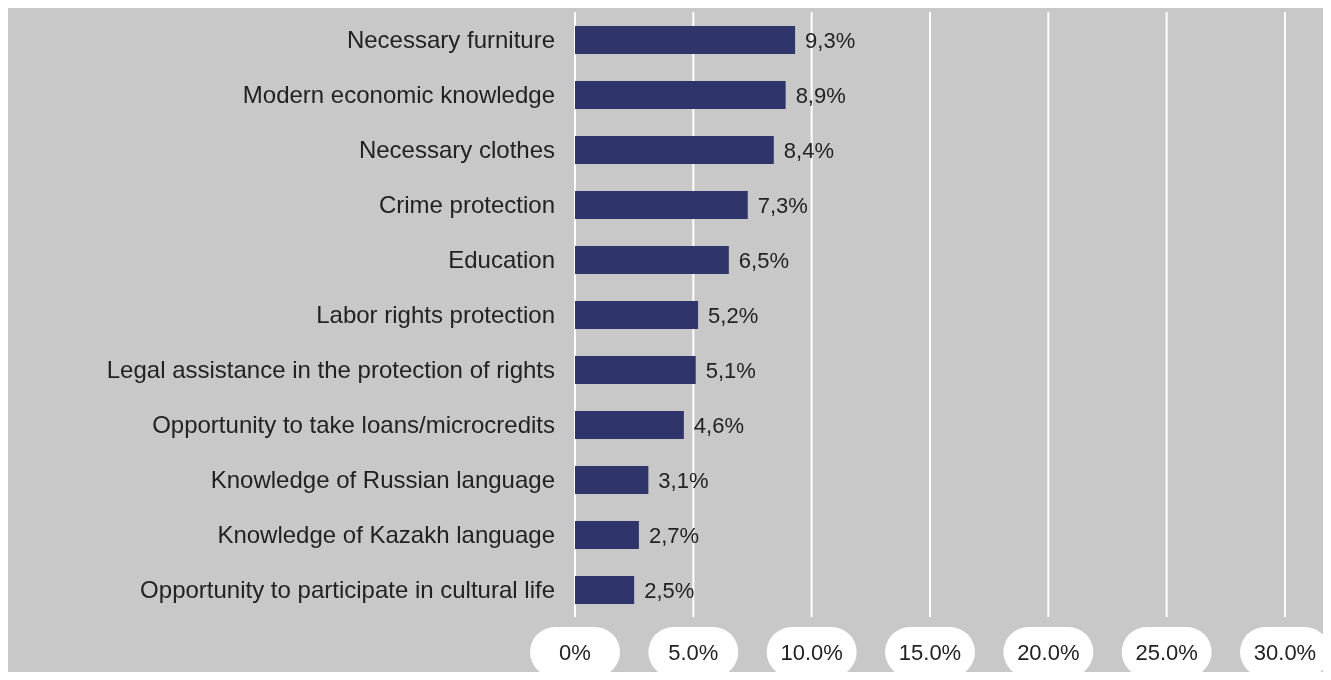  I want to click on y-tick-label: Knowledge of Kazakh language, so click(386, 535).